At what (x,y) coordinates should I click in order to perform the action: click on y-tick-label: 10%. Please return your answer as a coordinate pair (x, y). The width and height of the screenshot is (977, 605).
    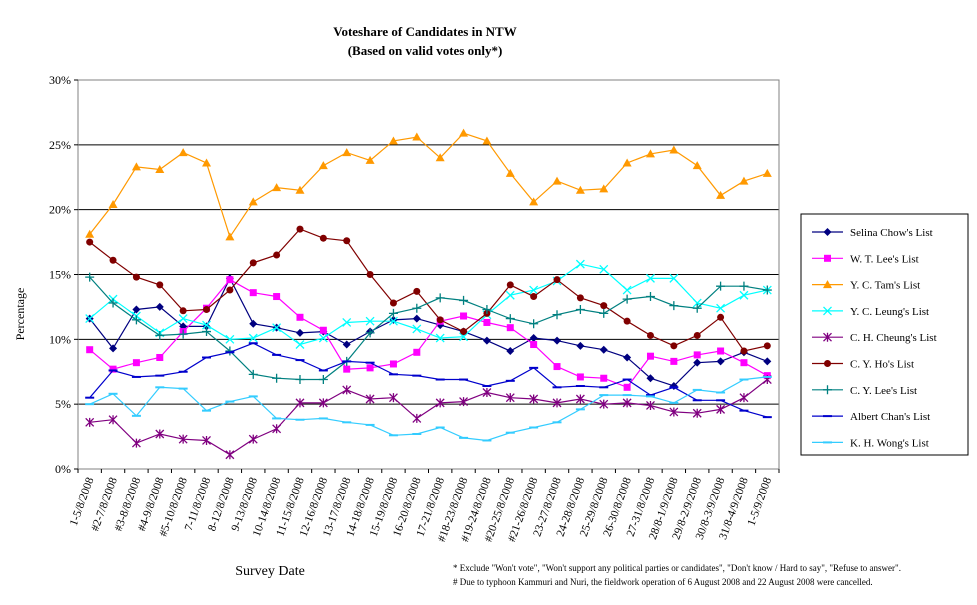
    Looking at the image, I should click on (60, 339).